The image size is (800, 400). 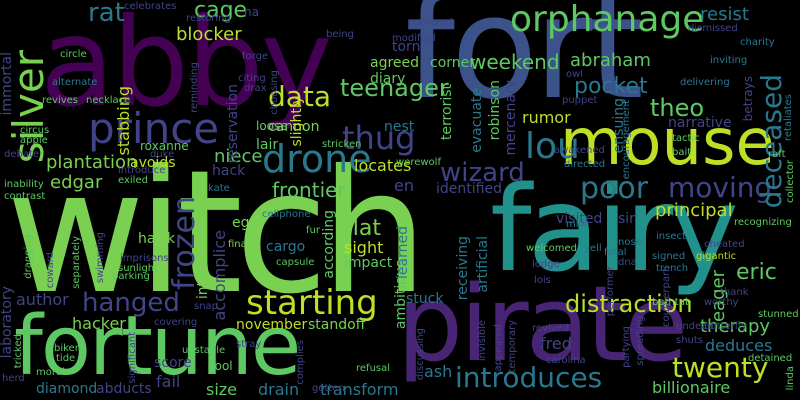 What do you see at coordinates (50, 372) in the screenshot?
I see `word-moral: moral` at bounding box center [50, 372].